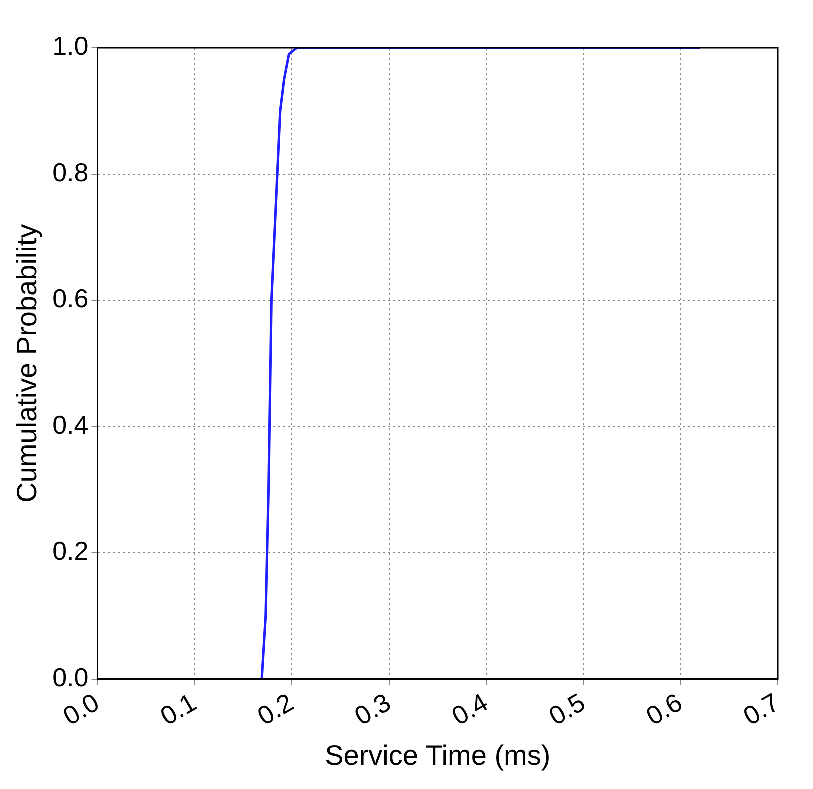  I want to click on x-tick-label: 0.1, so click(178, 709).